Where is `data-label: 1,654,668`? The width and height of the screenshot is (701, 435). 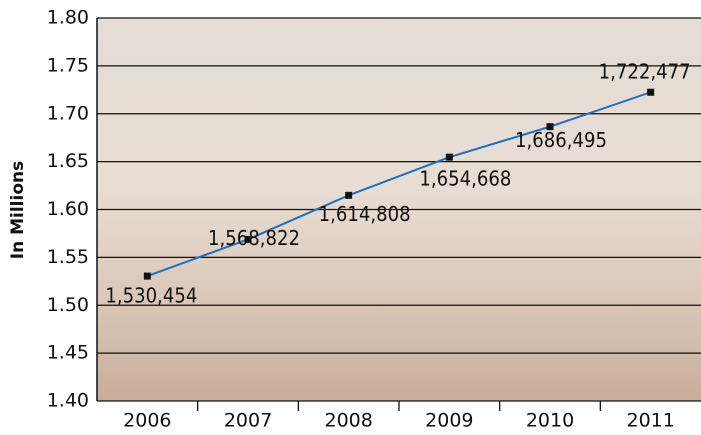
data-label: 1,654,668 is located at coordinates (465, 179).